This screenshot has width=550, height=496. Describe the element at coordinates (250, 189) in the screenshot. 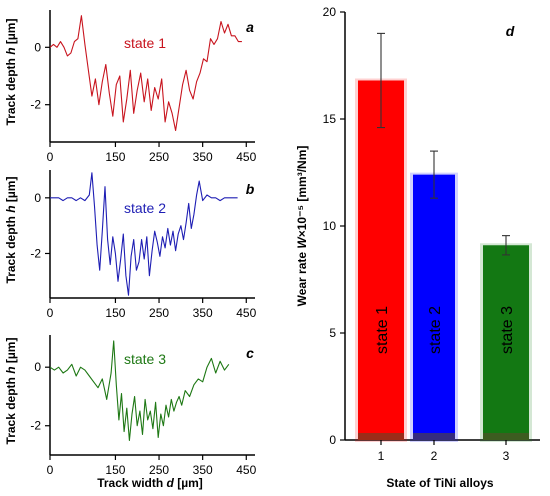

I see `panel-letter: b` at that location.